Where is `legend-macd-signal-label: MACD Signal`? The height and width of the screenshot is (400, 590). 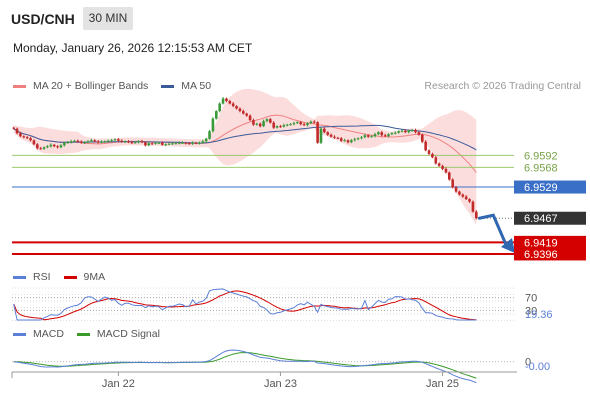
legend-macd-signal-label: MACD Signal is located at coordinates (128, 334).